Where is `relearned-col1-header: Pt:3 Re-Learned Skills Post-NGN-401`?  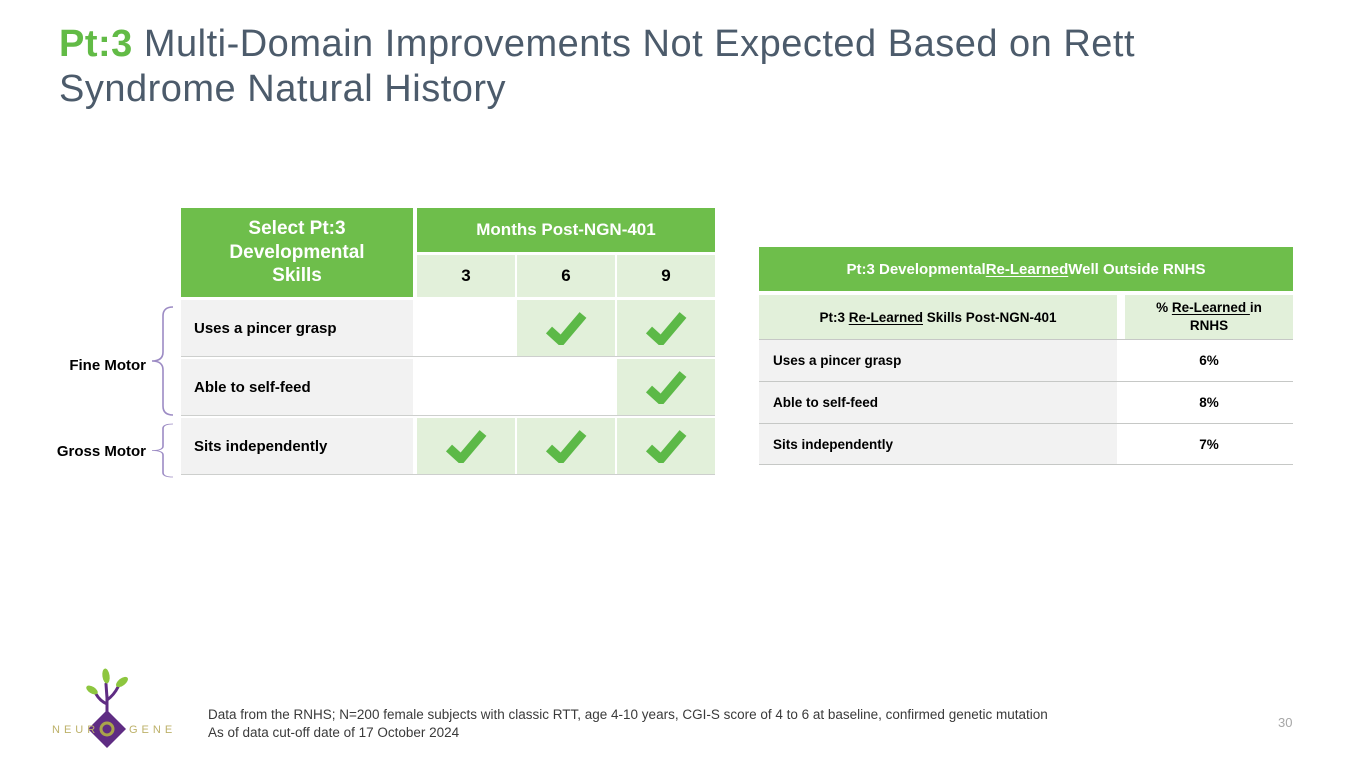 relearned-col1-header: Pt:3 Re-Learned Skills Post-NGN-401 is located at coordinates (938, 317).